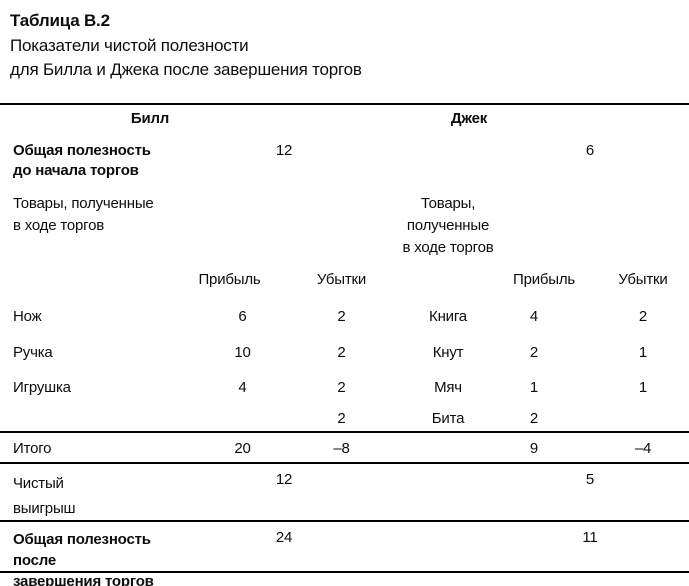 The image size is (689, 586). What do you see at coordinates (590, 479) in the screenshot?
I see `net-gain-jack-value: 5` at bounding box center [590, 479].